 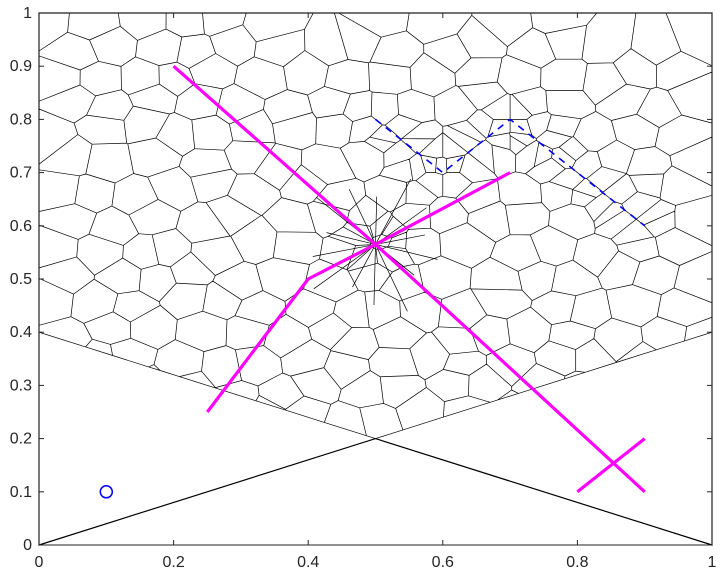 What do you see at coordinates (21, 226) in the screenshot?
I see `y-tick-label: 0.6` at bounding box center [21, 226].